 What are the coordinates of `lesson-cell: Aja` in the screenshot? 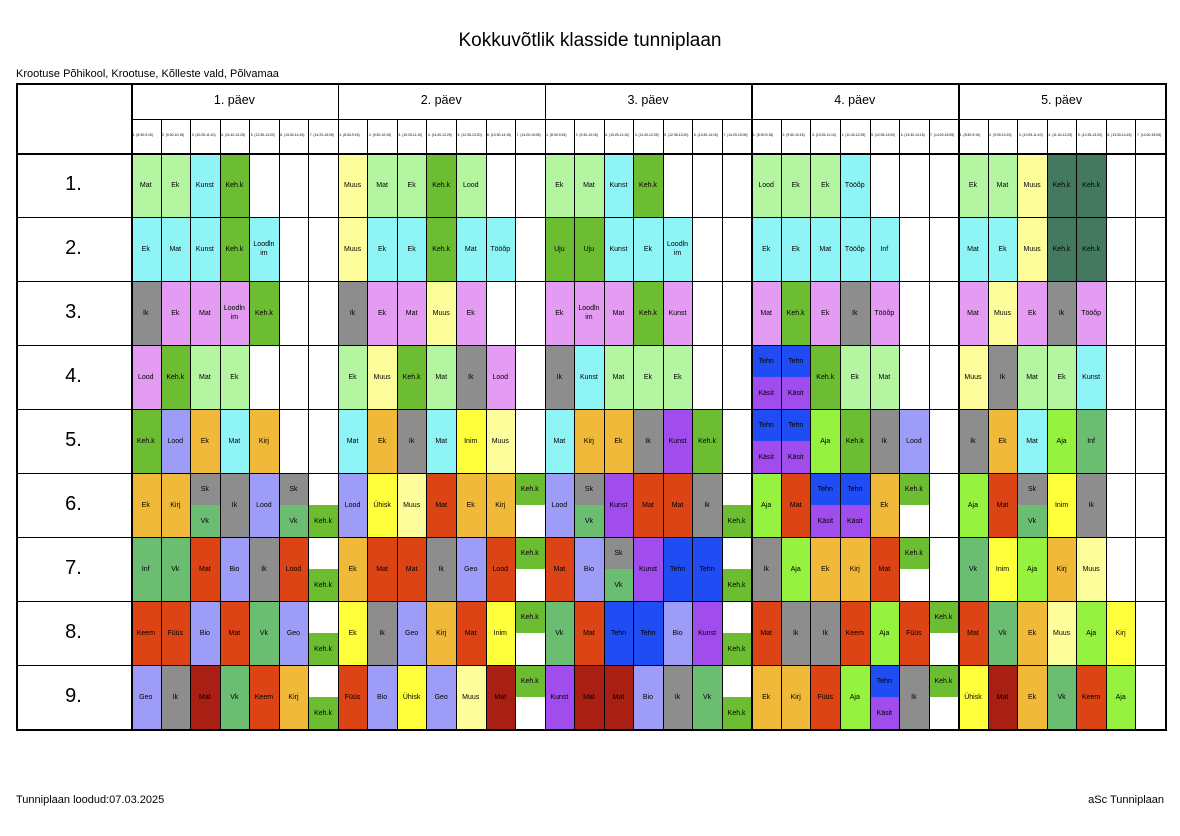 It's located at (973, 505).